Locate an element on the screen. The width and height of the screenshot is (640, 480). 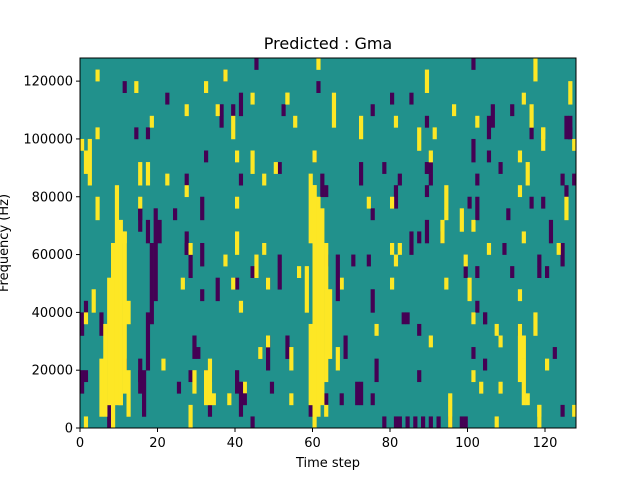
y-axis-label: Frequency (Hz) is located at coordinates (6, 243).